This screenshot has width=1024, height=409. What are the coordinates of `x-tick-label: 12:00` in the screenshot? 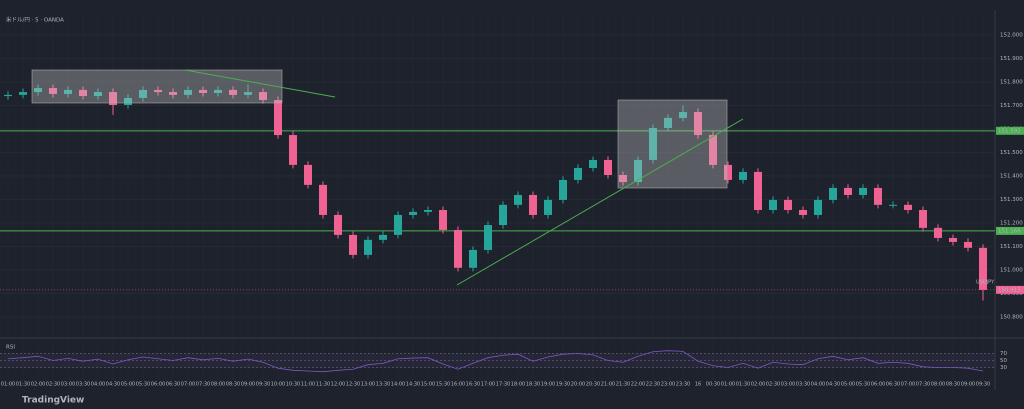 It's located at (338, 385).